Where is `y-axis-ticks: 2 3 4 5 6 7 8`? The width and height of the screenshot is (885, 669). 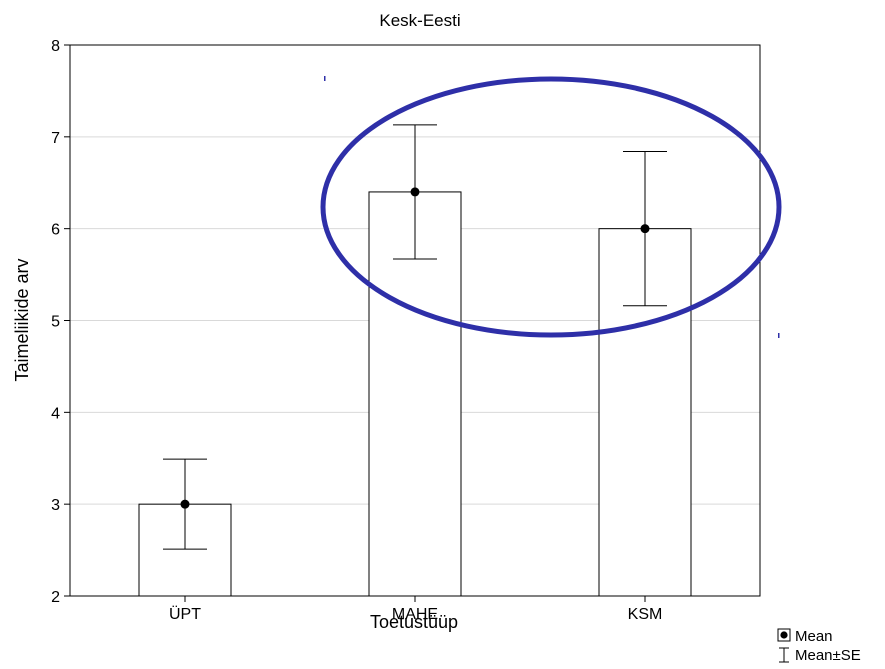
y-axis-ticks: 2 3 4 5 6 7 8 is located at coordinates (60, 322).